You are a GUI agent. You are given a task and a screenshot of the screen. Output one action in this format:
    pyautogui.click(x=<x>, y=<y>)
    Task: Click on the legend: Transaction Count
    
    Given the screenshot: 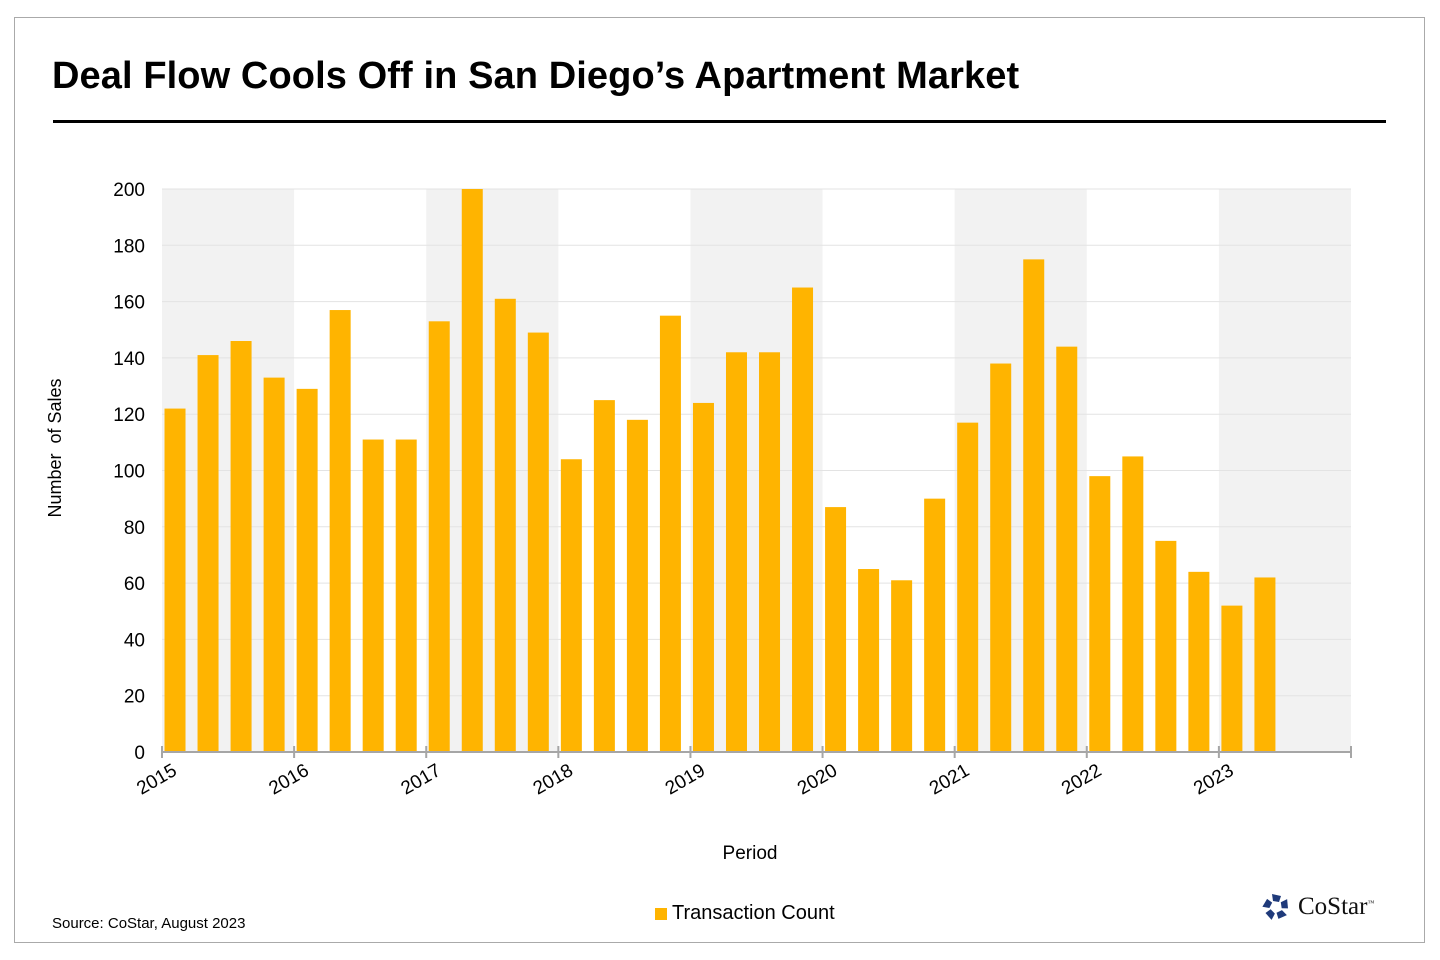 What is the action you would take?
    pyautogui.click(x=745, y=913)
    